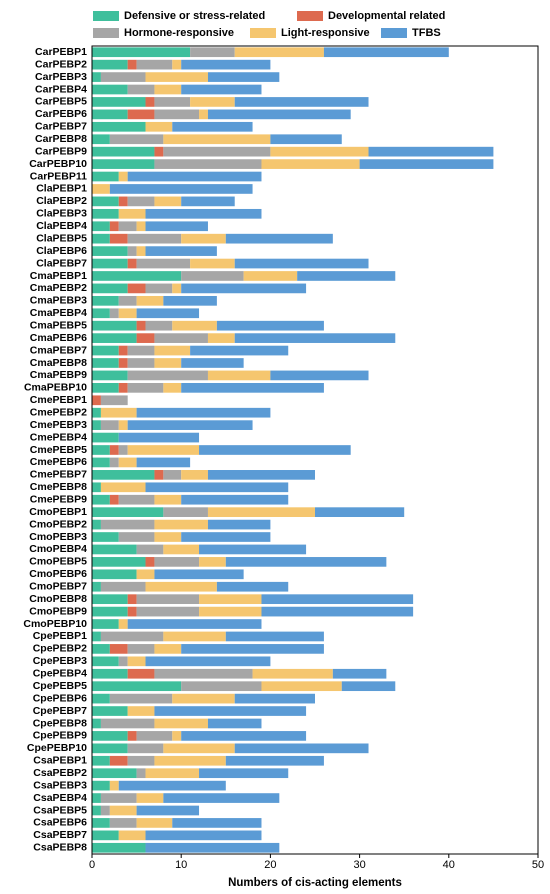  What do you see at coordinates (58, 276) in the screenshot?
I see `y-tick-label: CmaPEBP1` at bounding box center [58, 276].